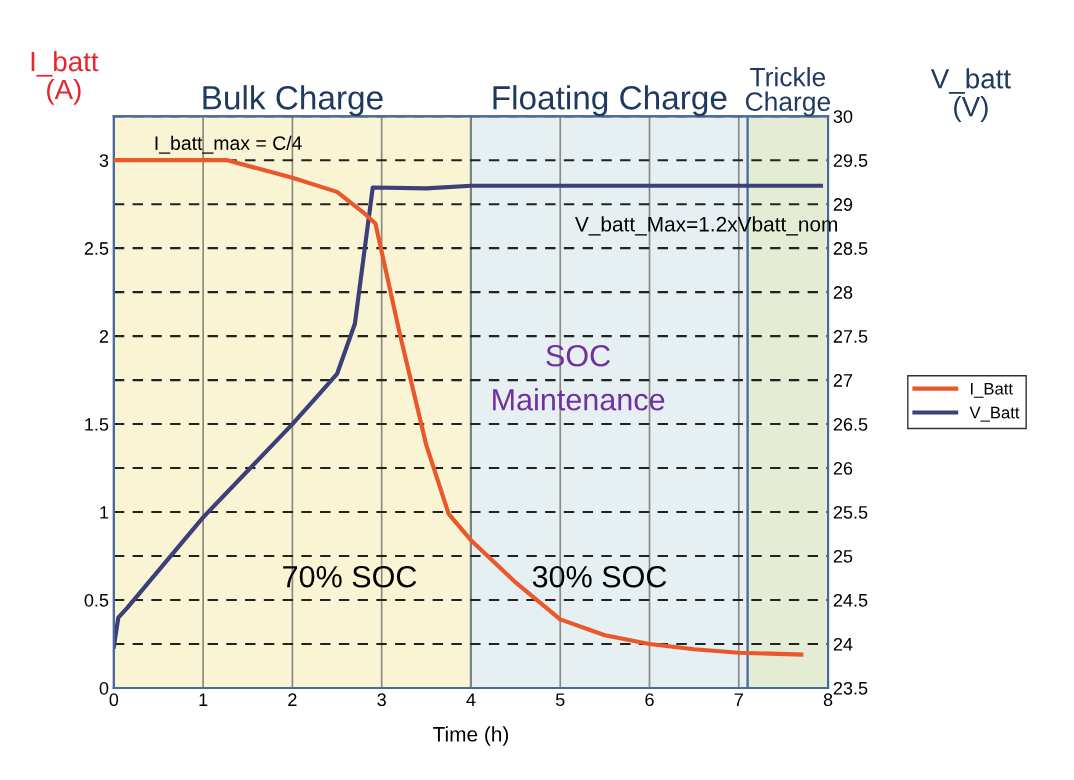 The image size is (1074, 780). I want to click on x-tick-label: 7, so click(738, 699).